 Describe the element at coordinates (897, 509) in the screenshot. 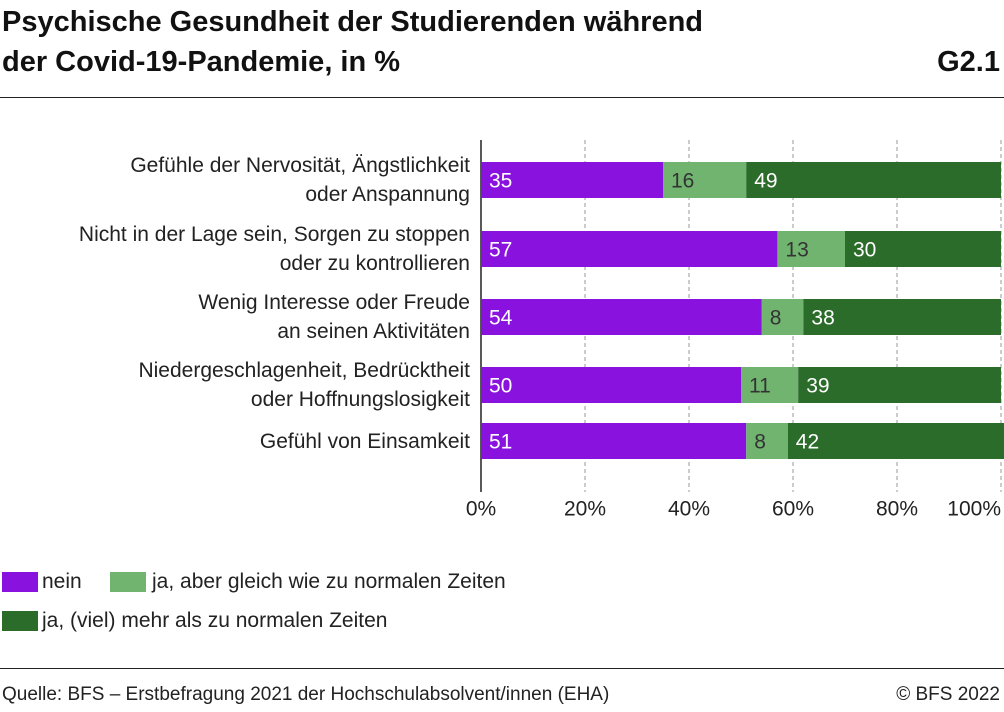

I see `x-tick-label: 80%` at that location.